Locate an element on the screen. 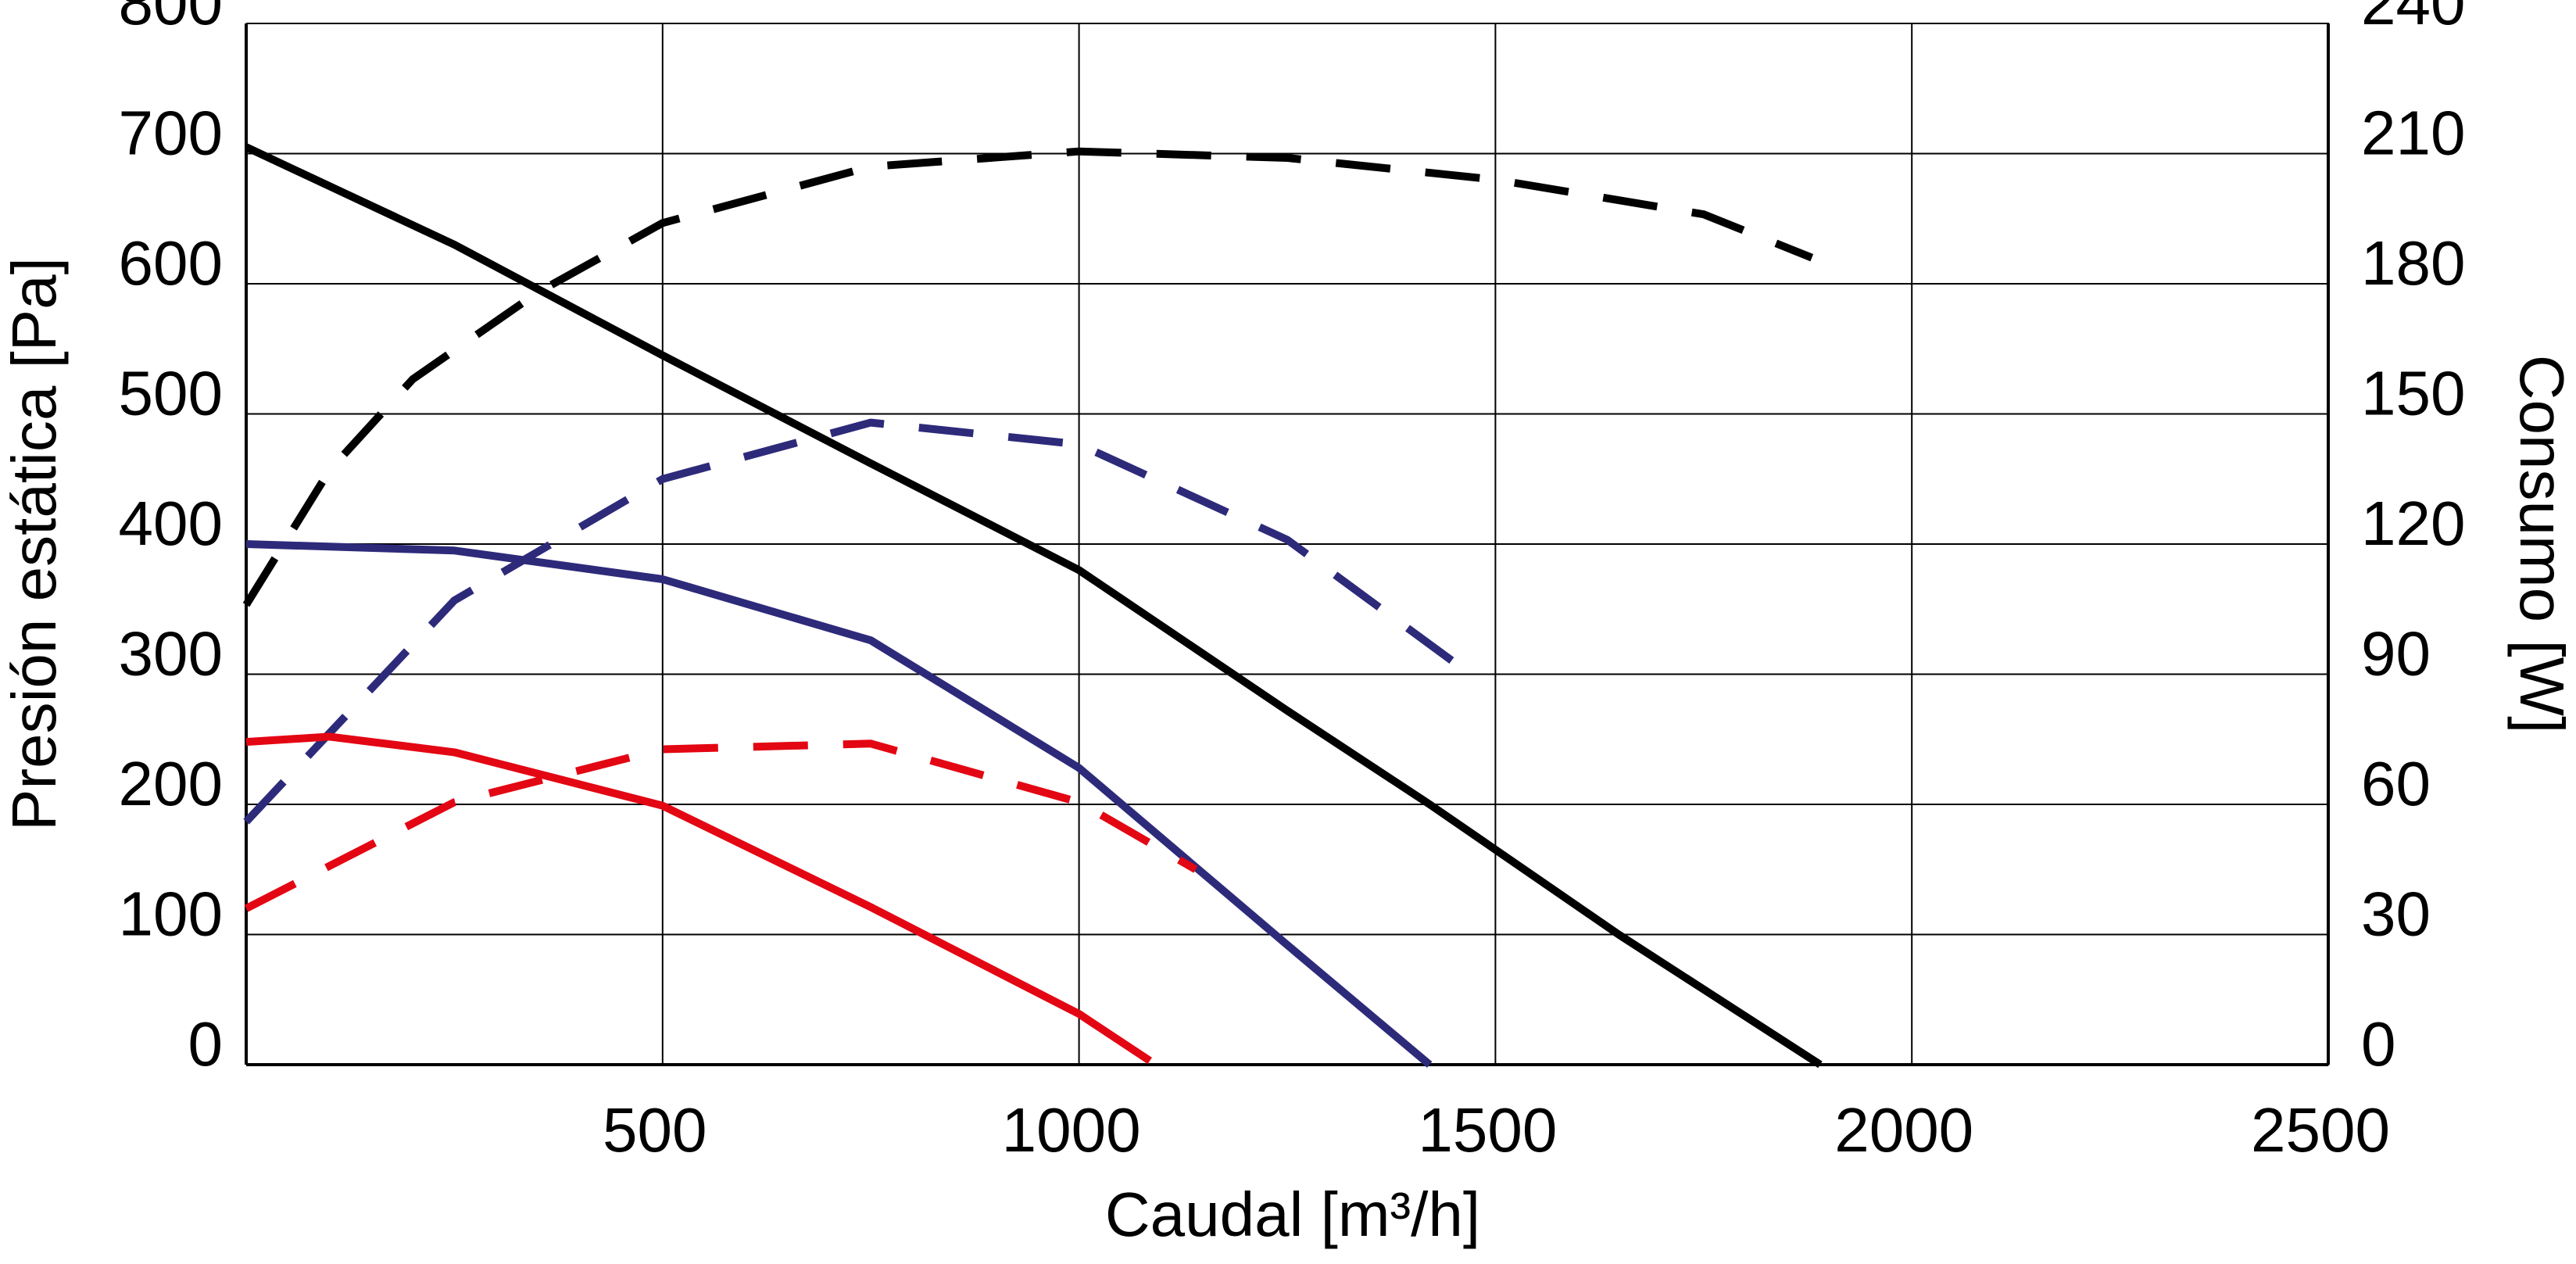 The width and height of the screenshot is (2576, 1264). y-tick-label: 100 is located at coordinates (171, 914).